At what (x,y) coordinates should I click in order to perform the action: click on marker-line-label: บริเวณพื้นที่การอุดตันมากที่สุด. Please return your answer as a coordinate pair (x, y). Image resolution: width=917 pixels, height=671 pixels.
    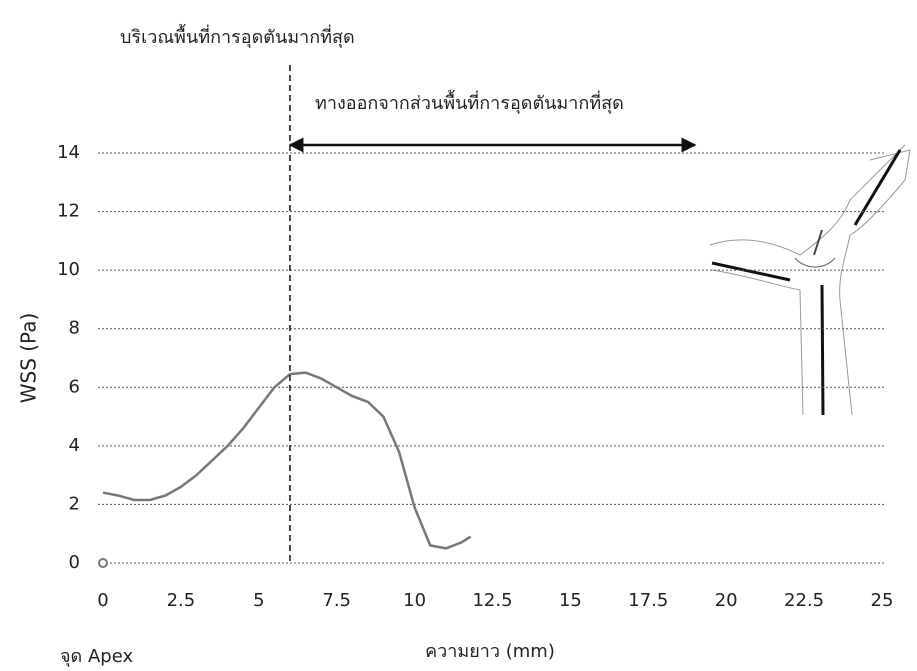
    Looking at the image, I should click on (237, 36).